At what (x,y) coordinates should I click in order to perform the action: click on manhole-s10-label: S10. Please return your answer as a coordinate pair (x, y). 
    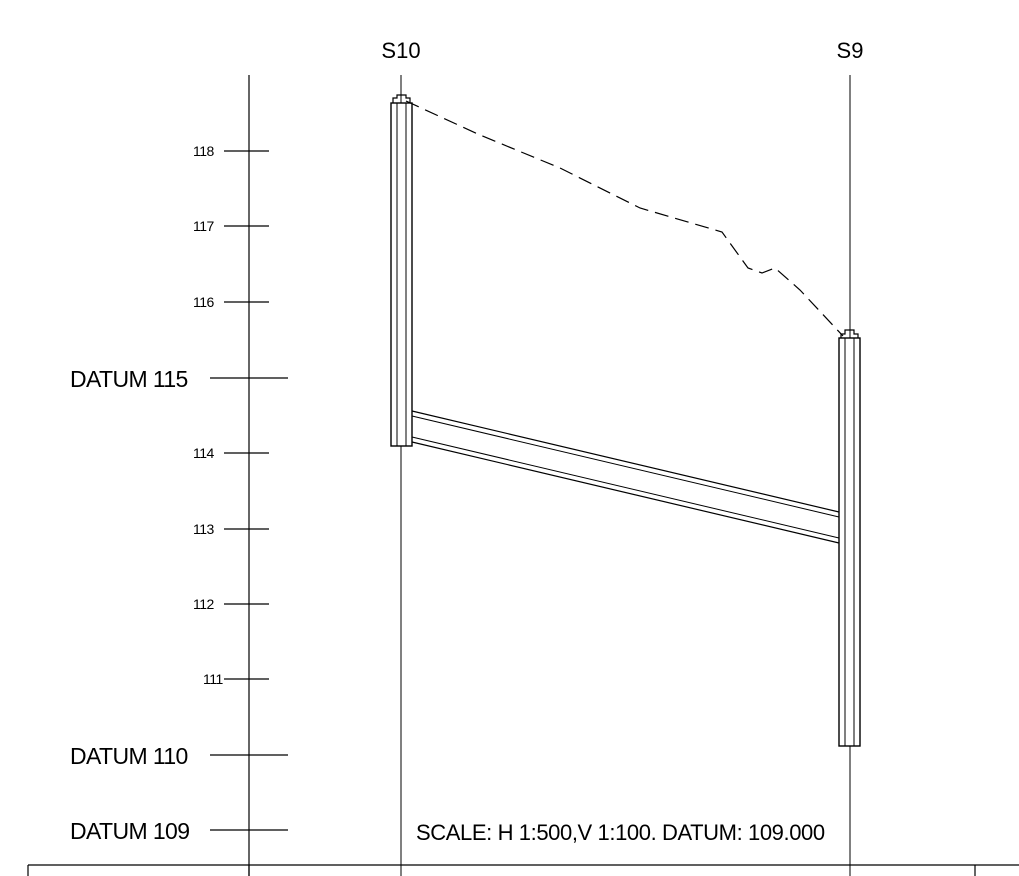
    Looking at the image, I should click on (400, 50).